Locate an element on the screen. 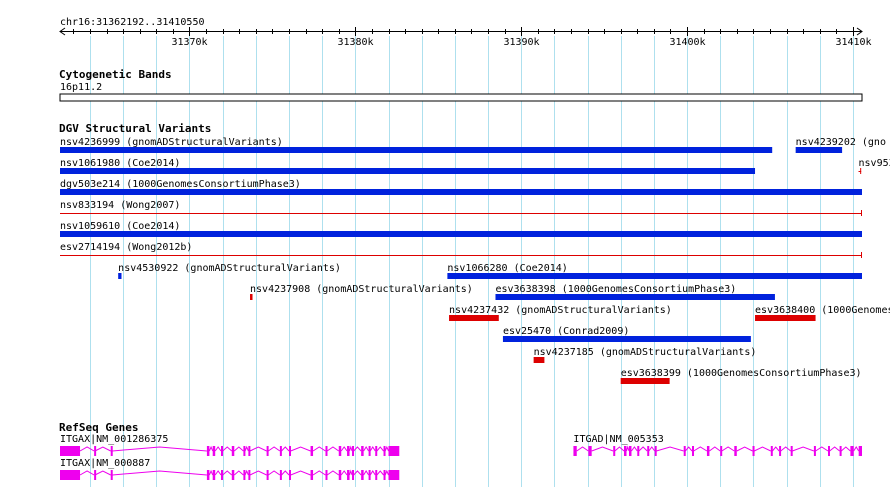 Image resolution: width=890 pixels, height=487 pixels. dgv-feature-label: nsv833194 (Wong2007) is located at coordinates (120, 205).